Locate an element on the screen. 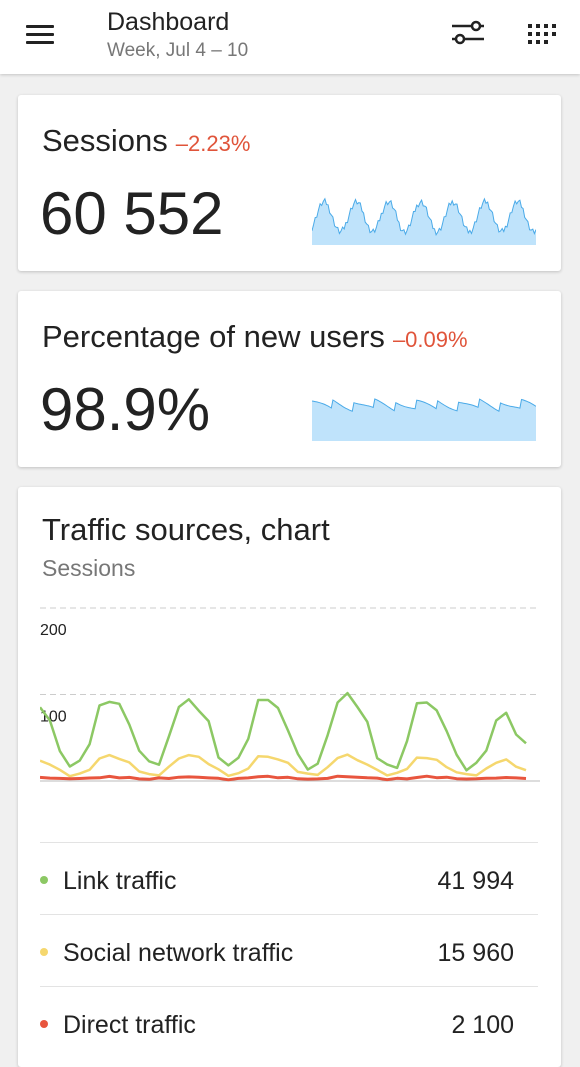 The image size is (580, 1067). legend-label: Link traffic is located at coordinates (120, 881).